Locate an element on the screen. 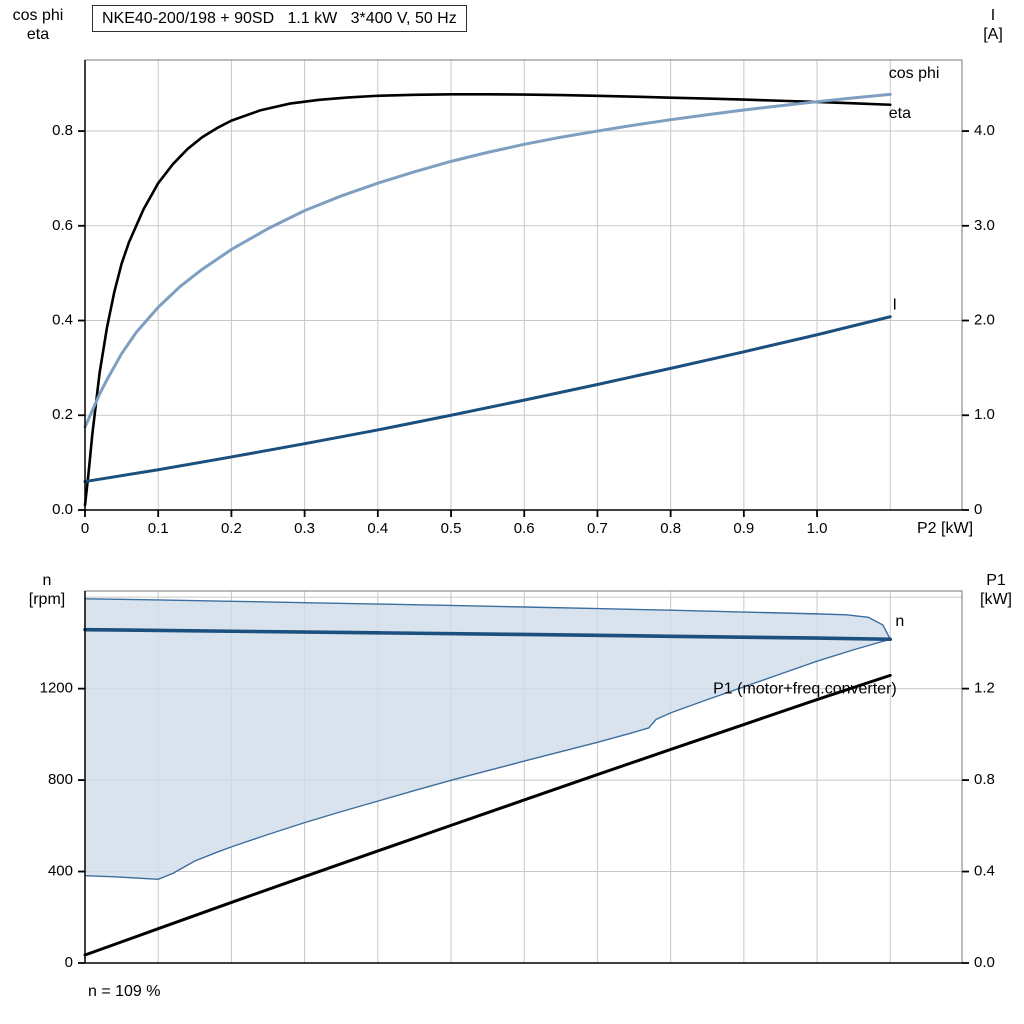 This screenshot has height=1024, width=1024. y-right-tick-label: 2.0 is located at coordinates (984, 319).